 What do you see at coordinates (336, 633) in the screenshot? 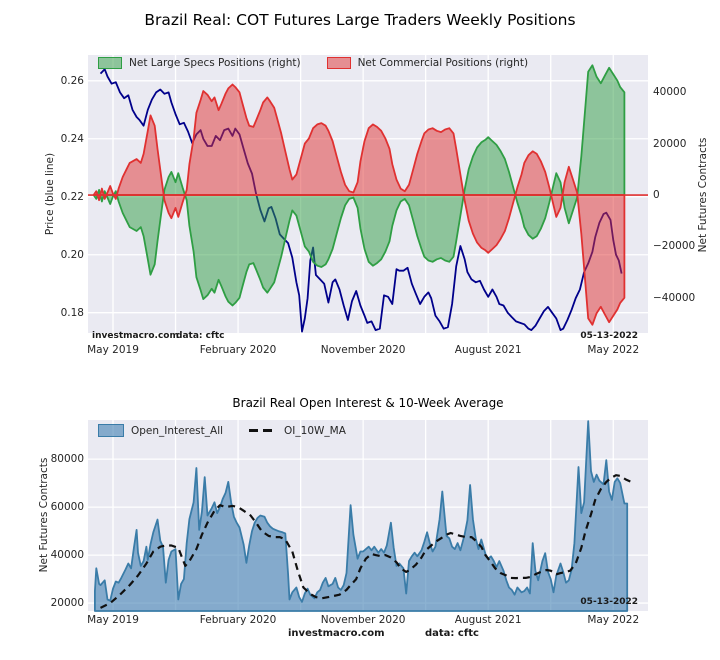
I see `brand-text-bottom: investmacro.com` at bounding box center [336, 633].